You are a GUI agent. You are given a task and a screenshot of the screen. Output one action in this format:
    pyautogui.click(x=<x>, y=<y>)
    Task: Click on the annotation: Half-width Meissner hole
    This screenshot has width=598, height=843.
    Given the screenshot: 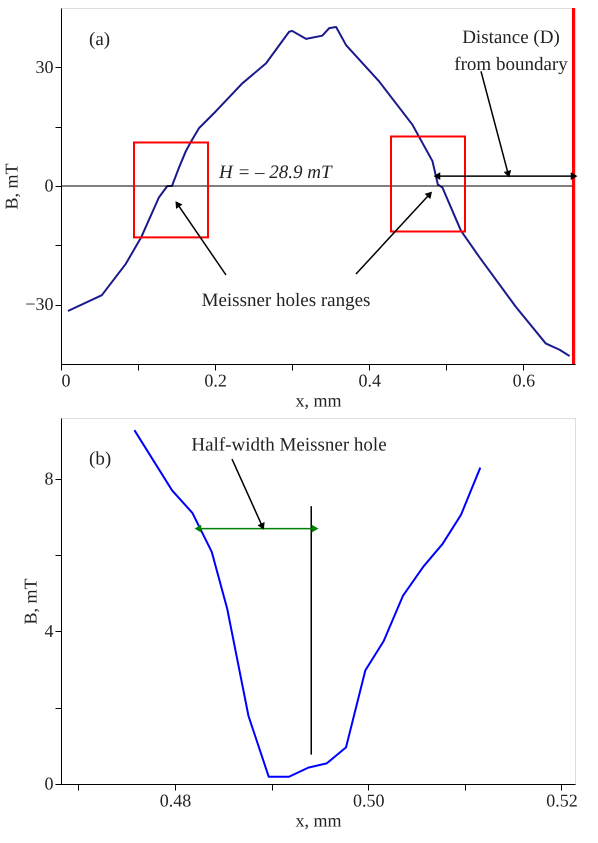 What is the action you would take?
    pyautogui.click(x=289, y=445)
    